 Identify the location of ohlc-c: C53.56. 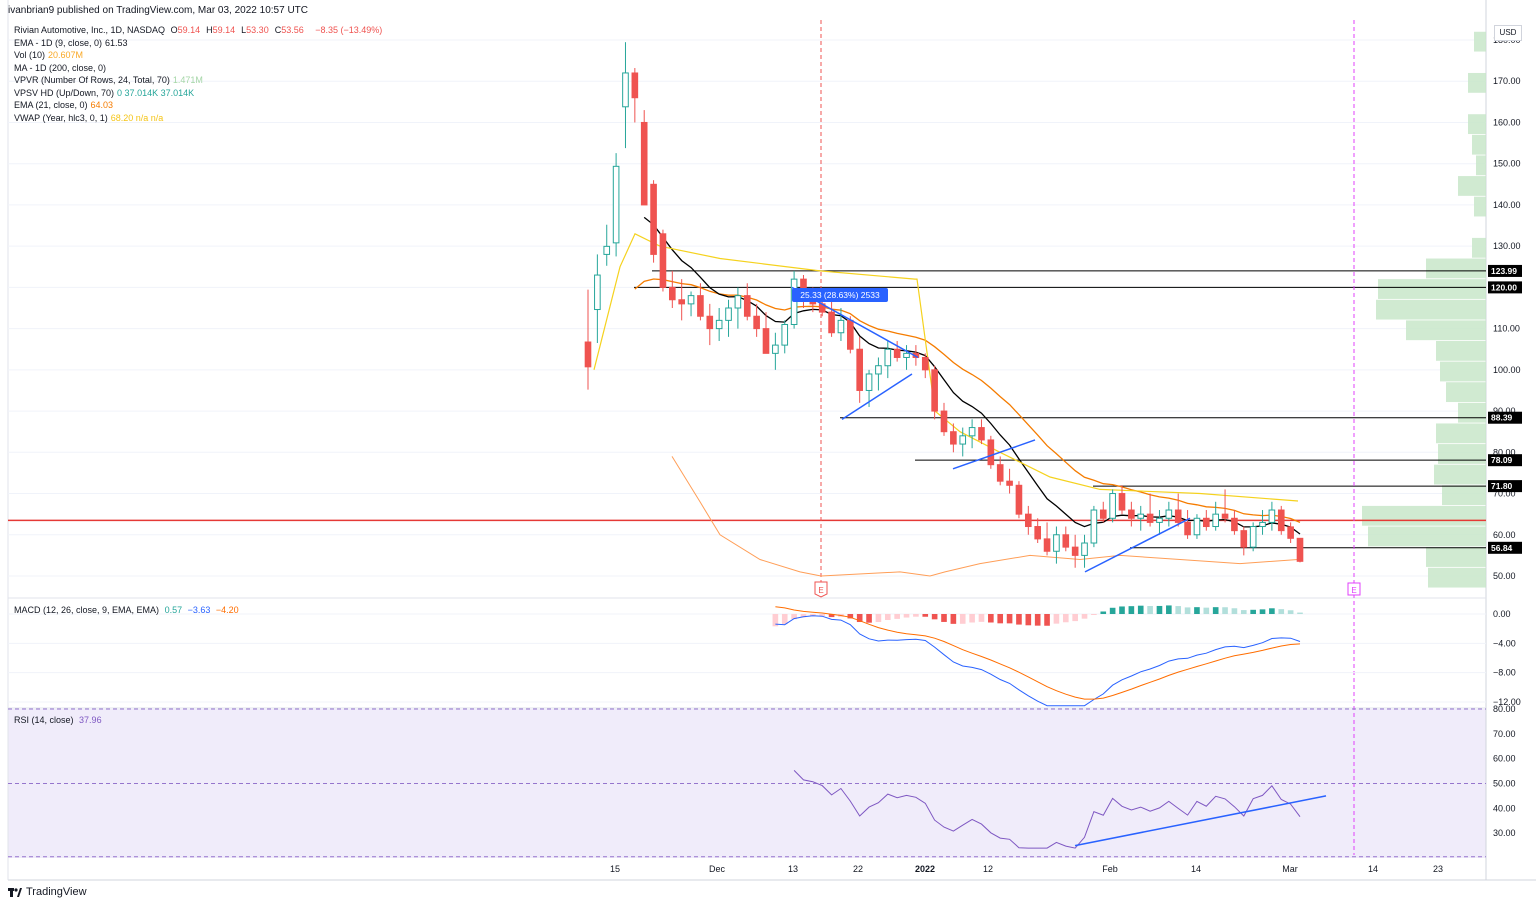
(289, 30).